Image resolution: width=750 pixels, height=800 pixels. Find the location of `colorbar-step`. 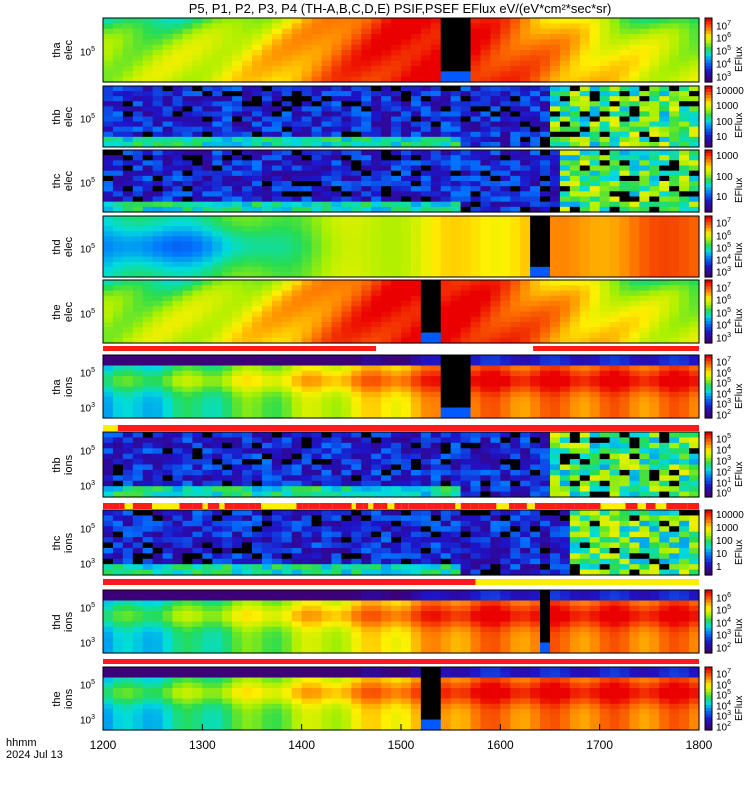

colorbar-step is located at coordinates (708, 394).